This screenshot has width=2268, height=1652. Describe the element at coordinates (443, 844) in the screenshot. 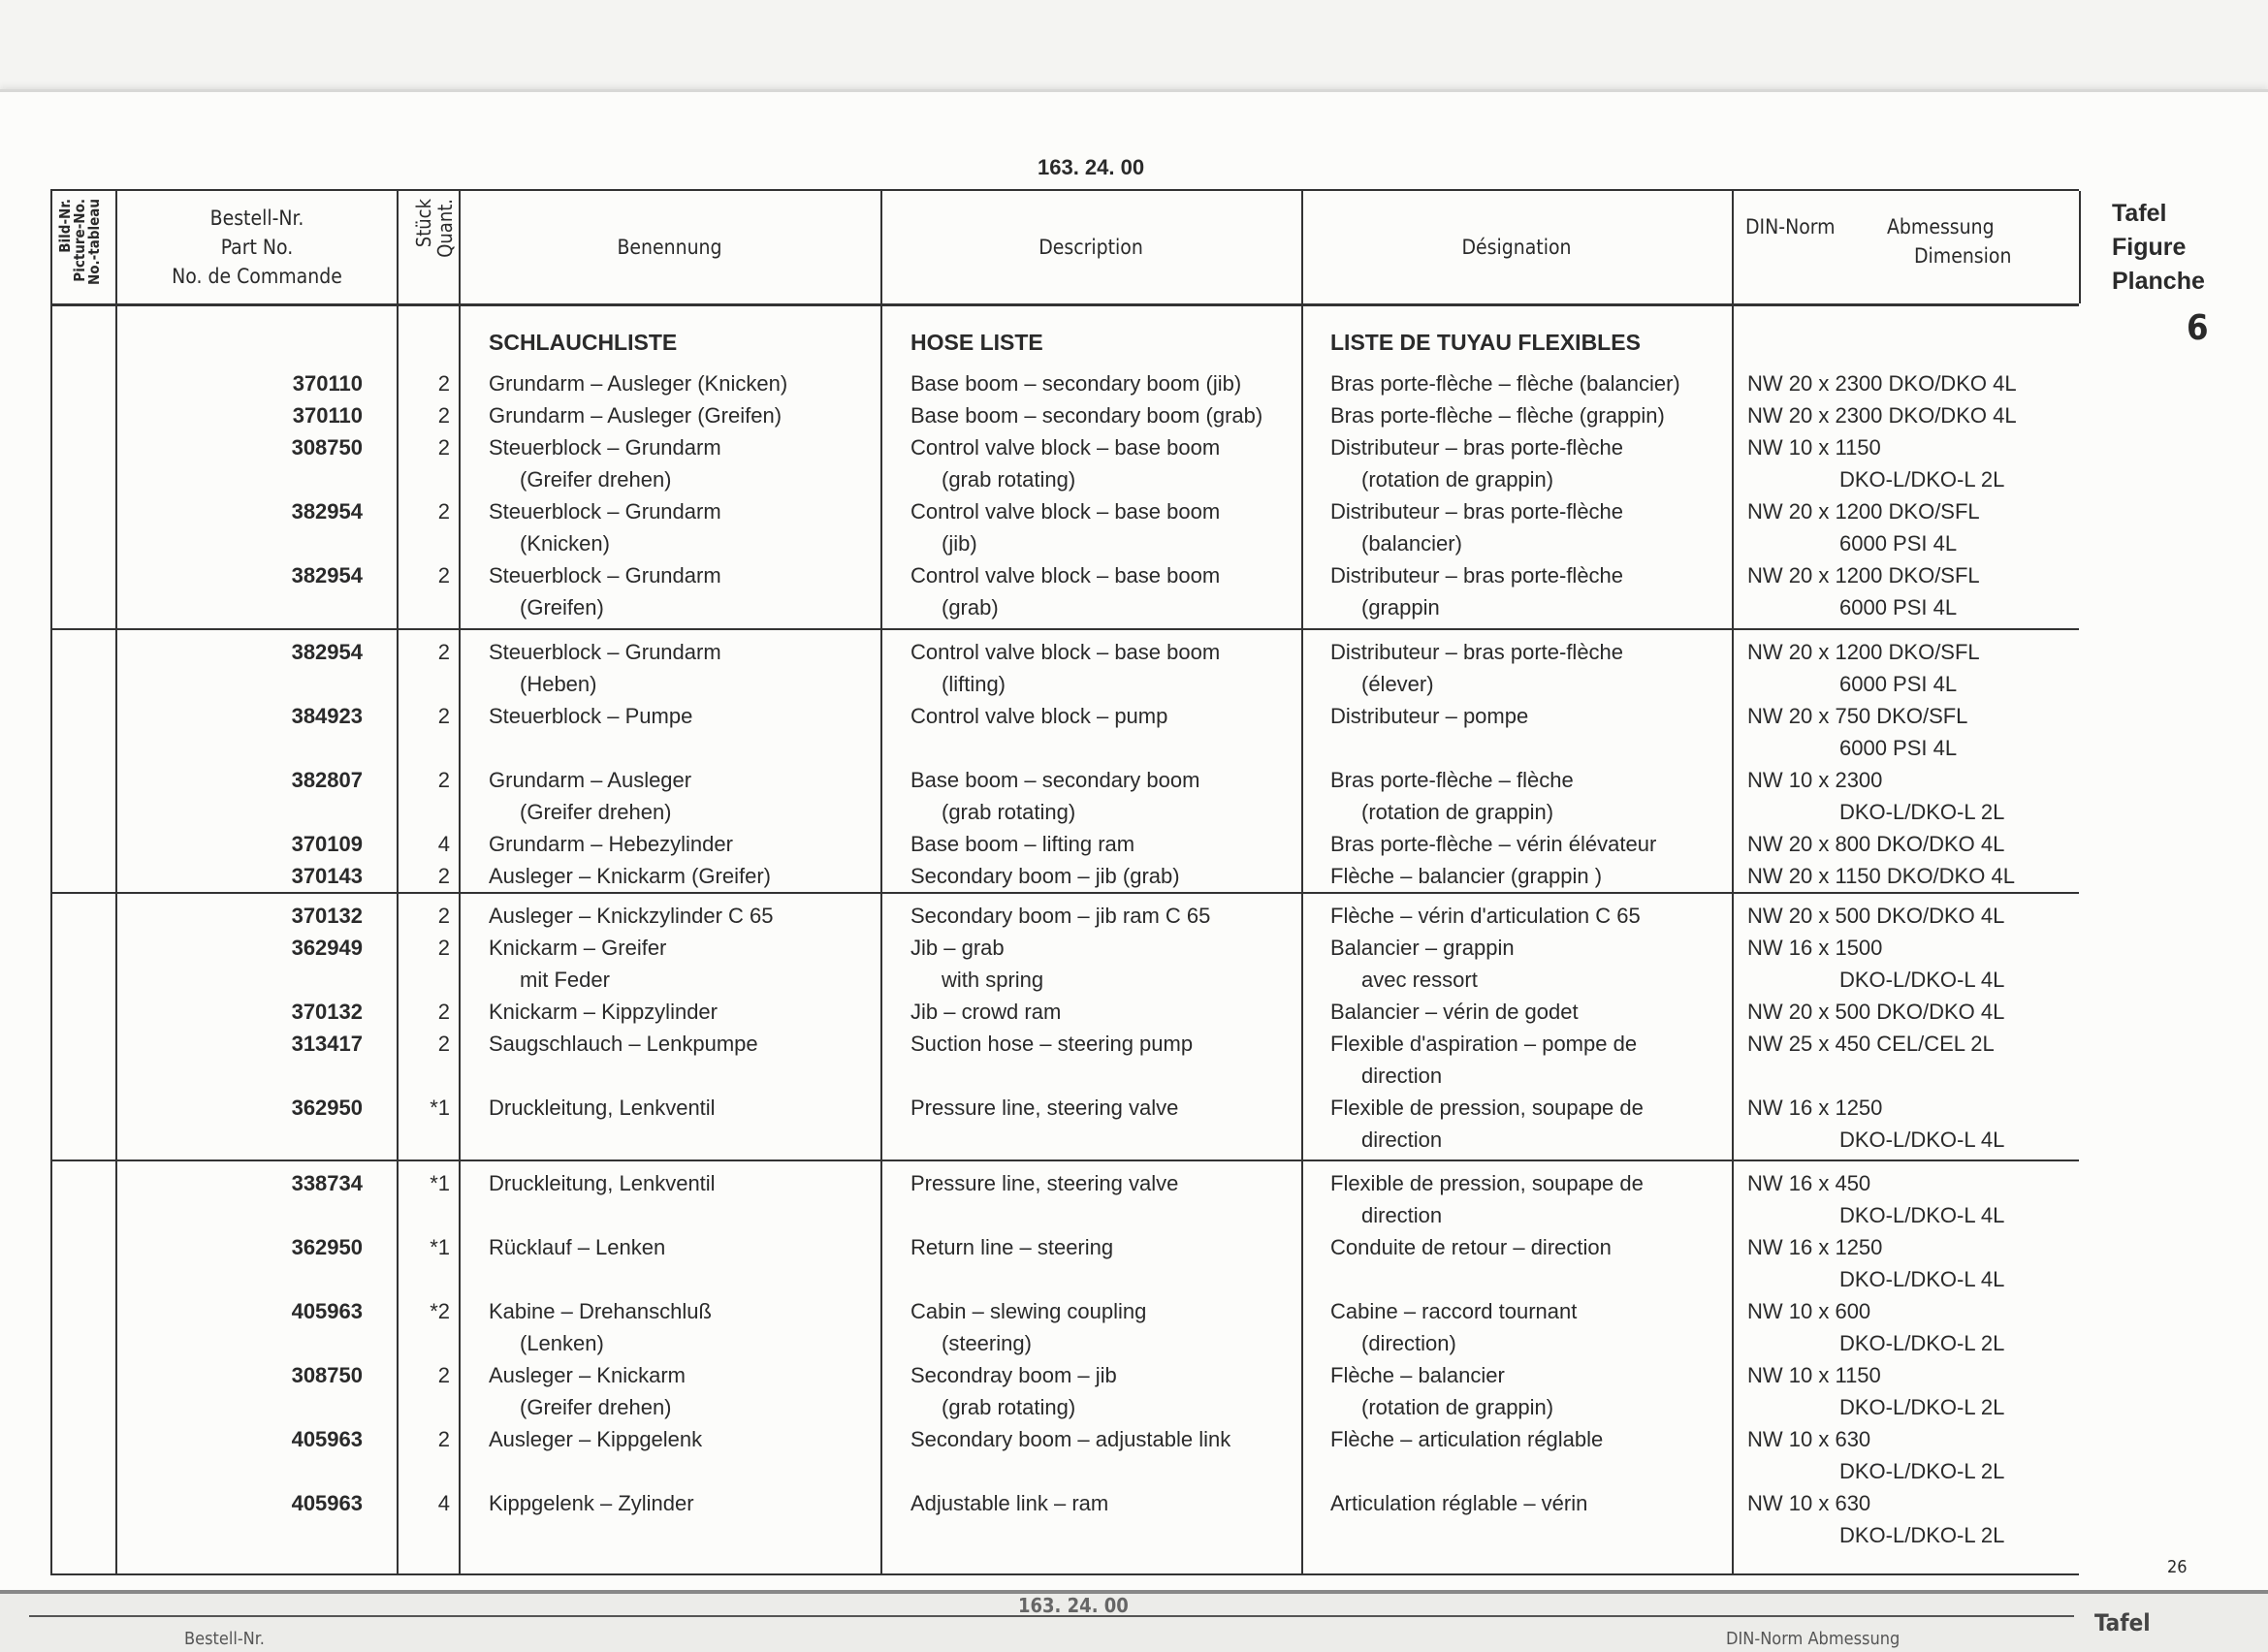

I see `quantity: 4` at that location.